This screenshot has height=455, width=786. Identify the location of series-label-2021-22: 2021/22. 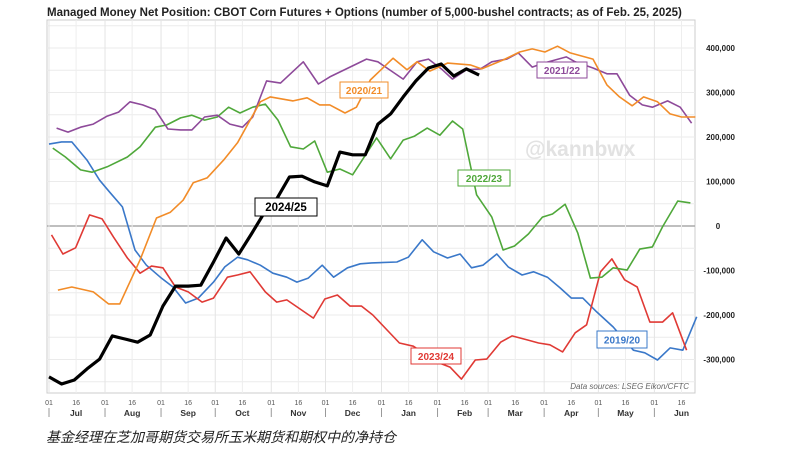
(562, 71).